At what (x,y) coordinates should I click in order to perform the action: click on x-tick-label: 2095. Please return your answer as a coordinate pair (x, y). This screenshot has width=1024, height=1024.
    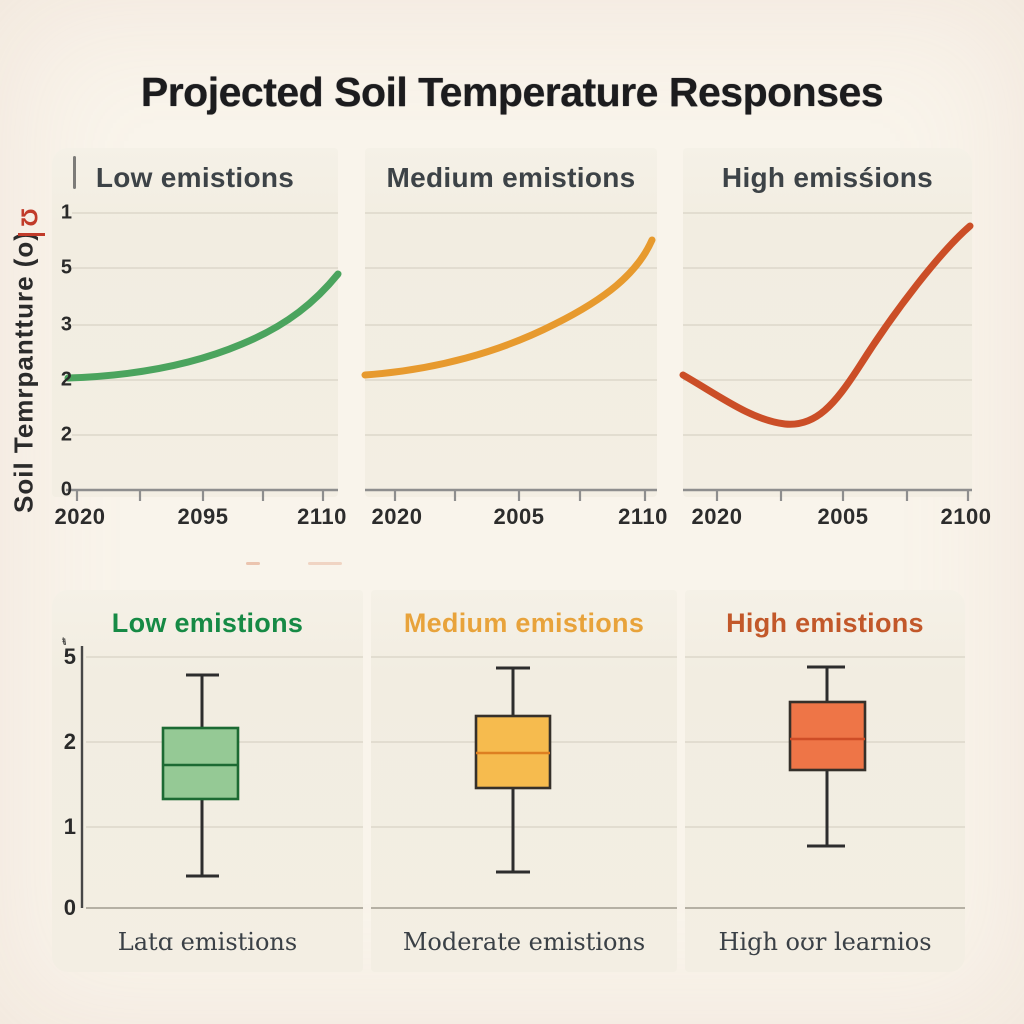
    Looking at the image, I should click on (203, 516).